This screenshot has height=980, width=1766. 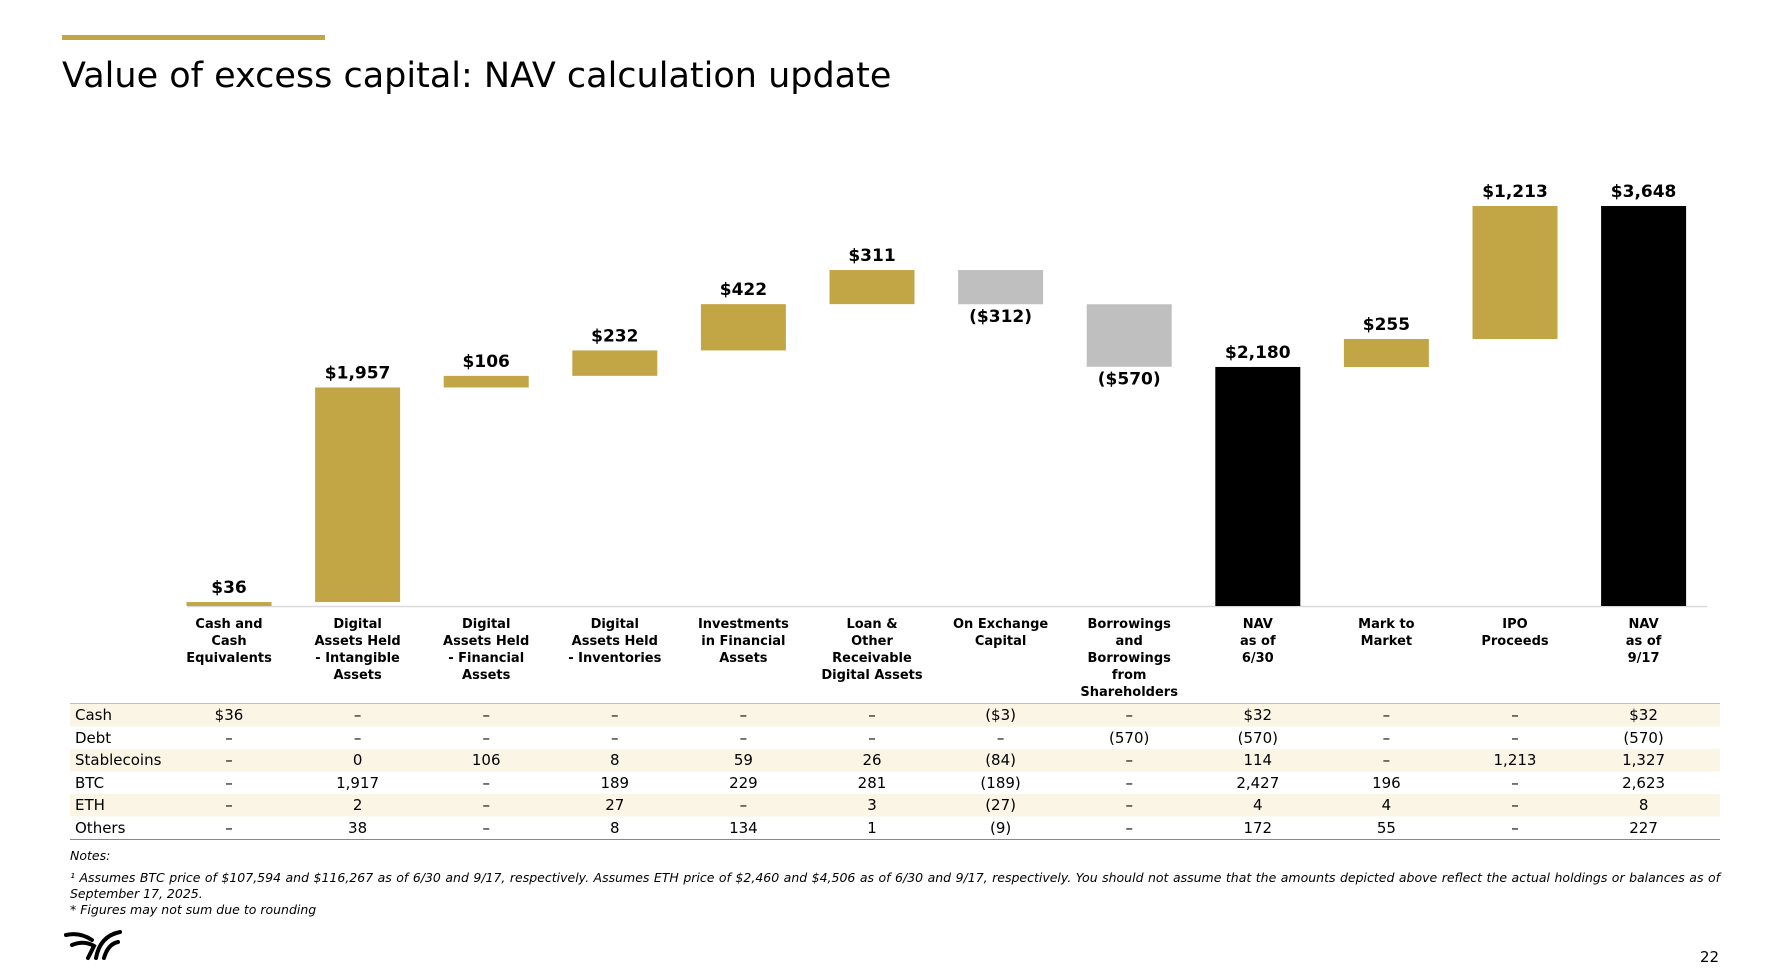 I want to click on value-label: $255, so click(x=1386, y=325).